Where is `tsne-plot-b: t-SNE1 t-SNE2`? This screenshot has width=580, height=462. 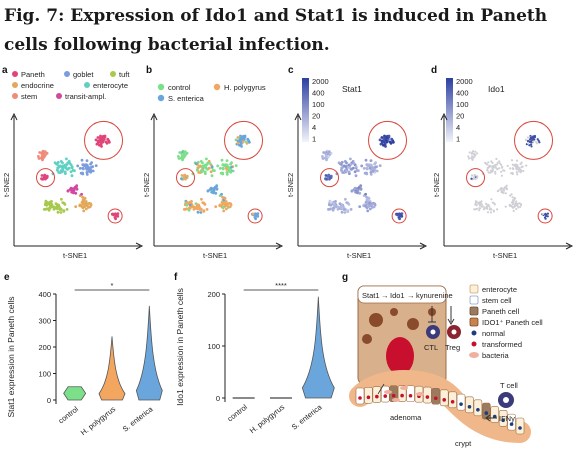 tsne-plot-b: t-SNE1 t-SNE2 is located at coordinates (213, 186).